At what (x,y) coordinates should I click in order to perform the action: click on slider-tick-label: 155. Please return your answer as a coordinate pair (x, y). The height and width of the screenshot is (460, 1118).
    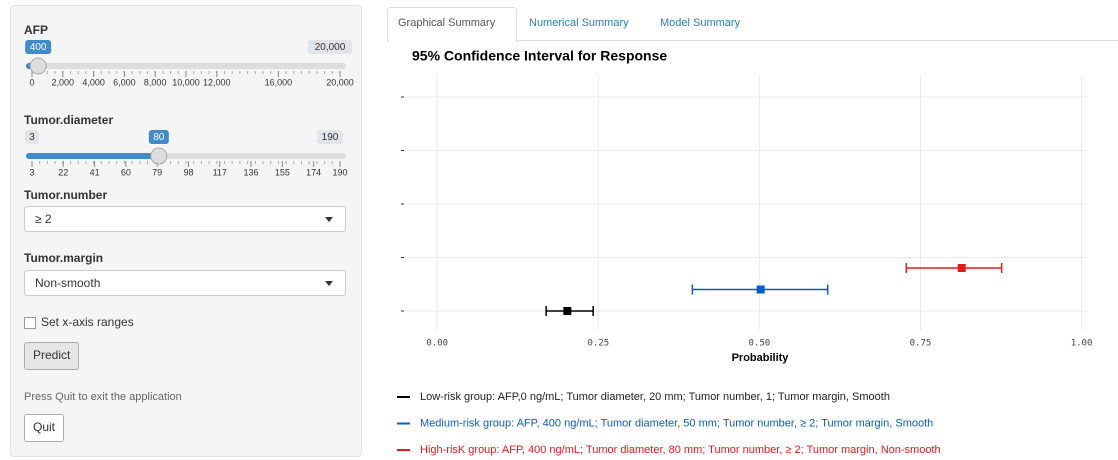
    Looking at the image, I should click on (282, 172).